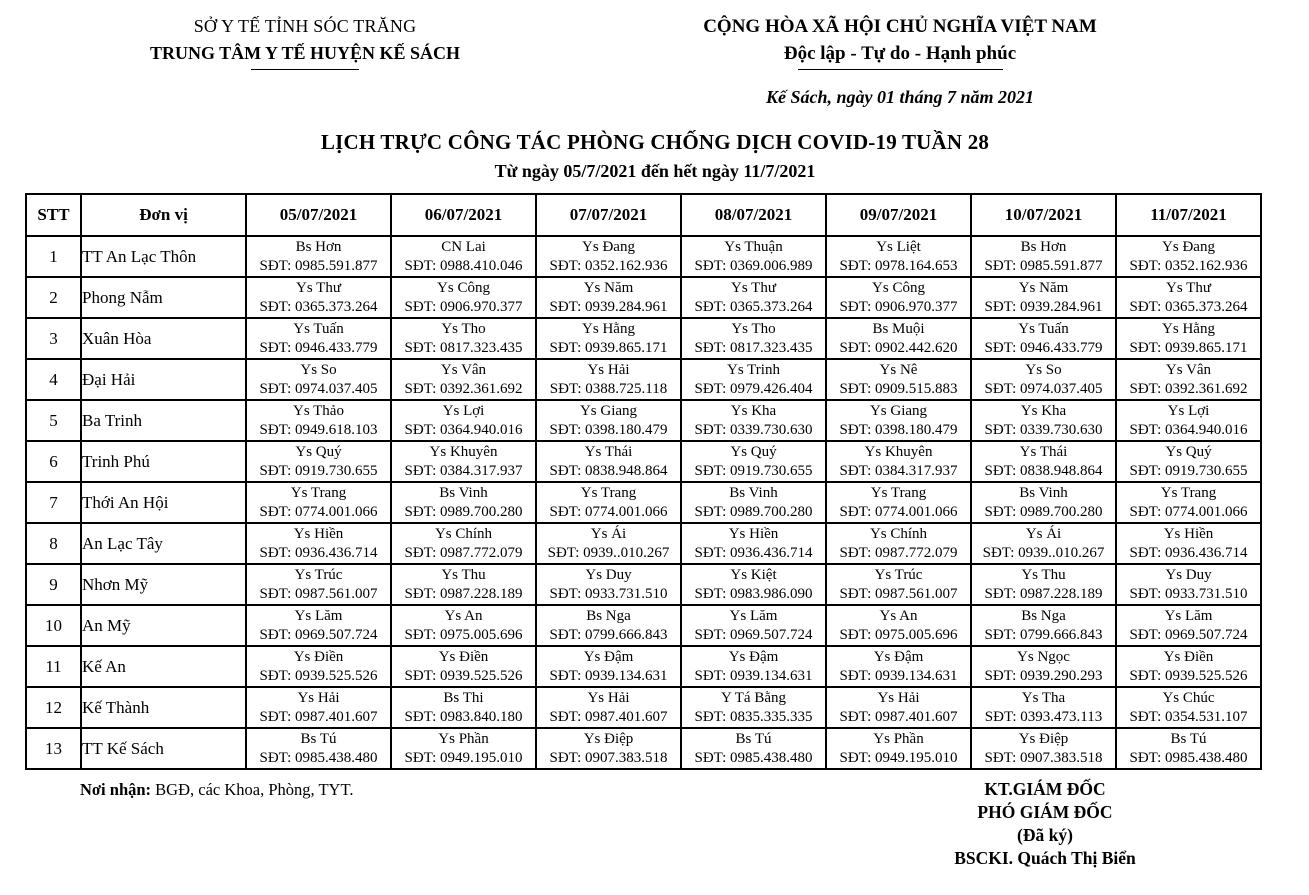 Image resolution: width=1309 pixels, height=895 pixels. I want to click on duty-shift-cell: Ys Tho SĐT: 0817.323.435, so click(463, 338).